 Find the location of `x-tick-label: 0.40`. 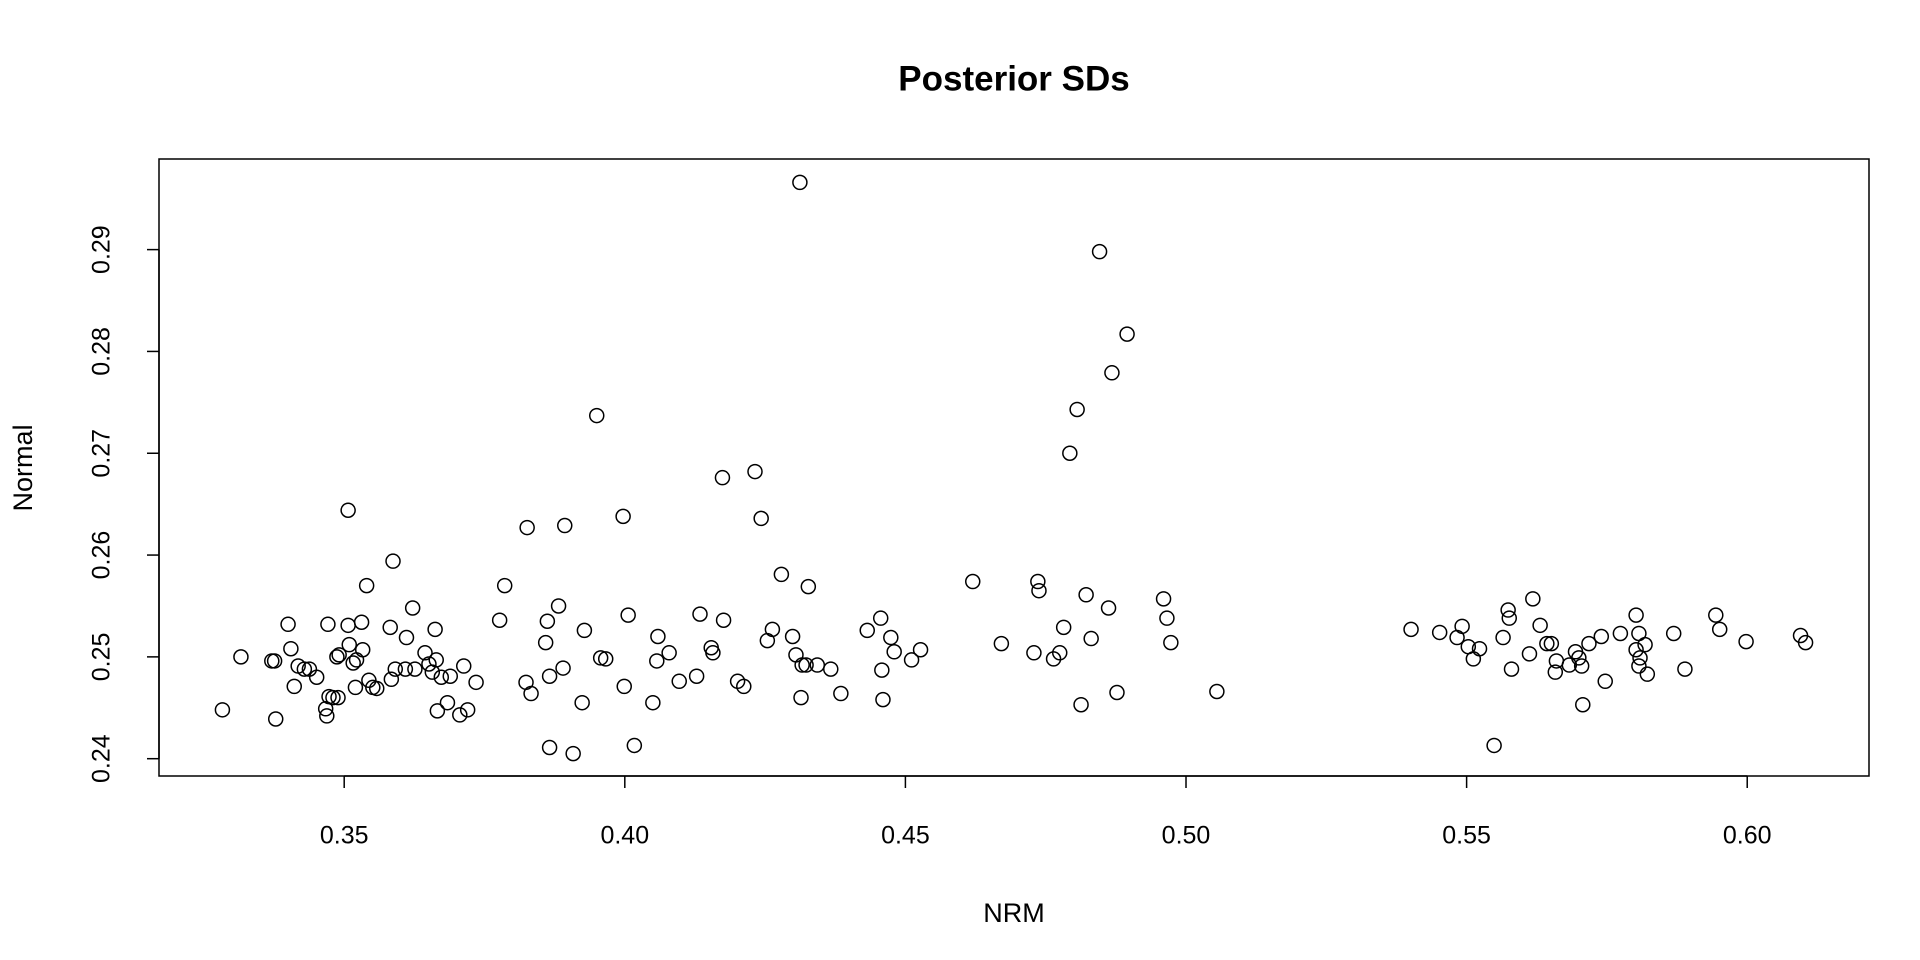

x-tick-label: 0.40 is located at coordinates (624, 836).